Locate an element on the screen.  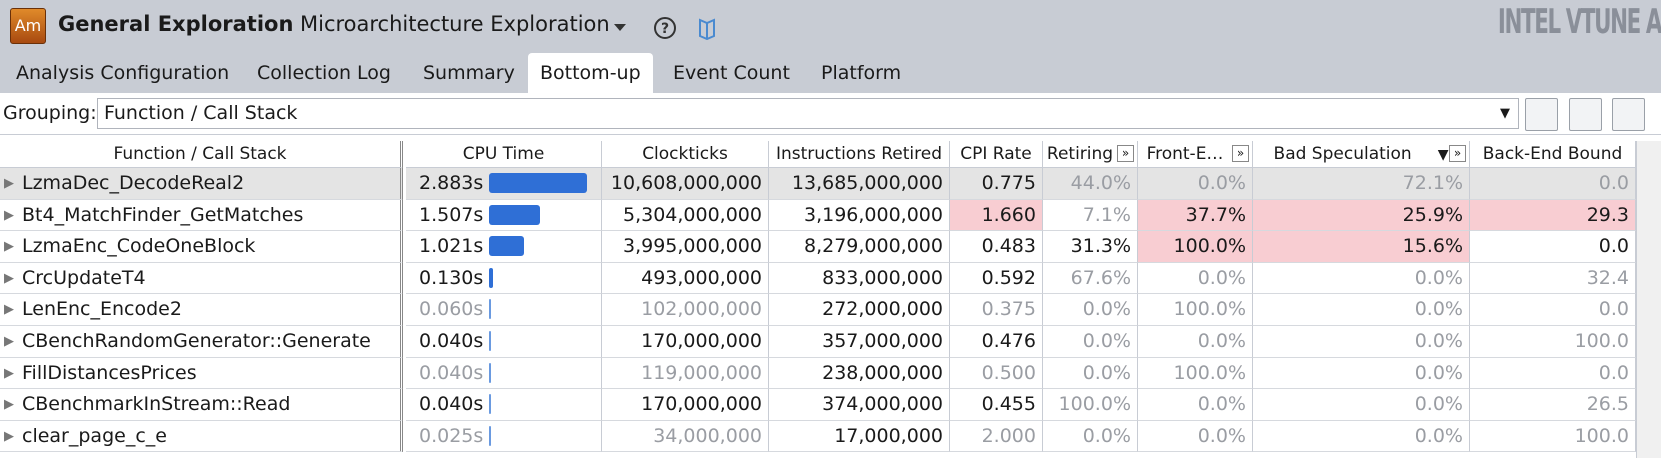
dropdown-arrow is located at coordinates (620, 27).